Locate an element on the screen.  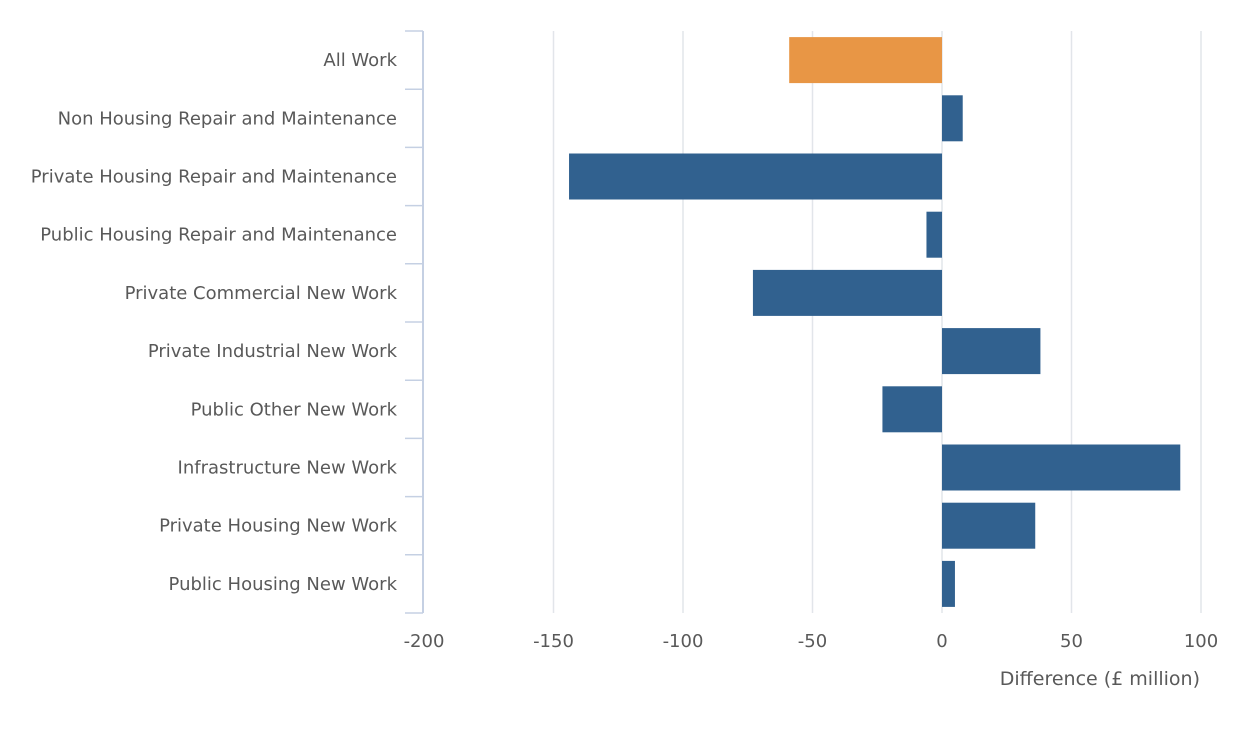
x-tick-label: -200 is located at coordinates (424, 641).